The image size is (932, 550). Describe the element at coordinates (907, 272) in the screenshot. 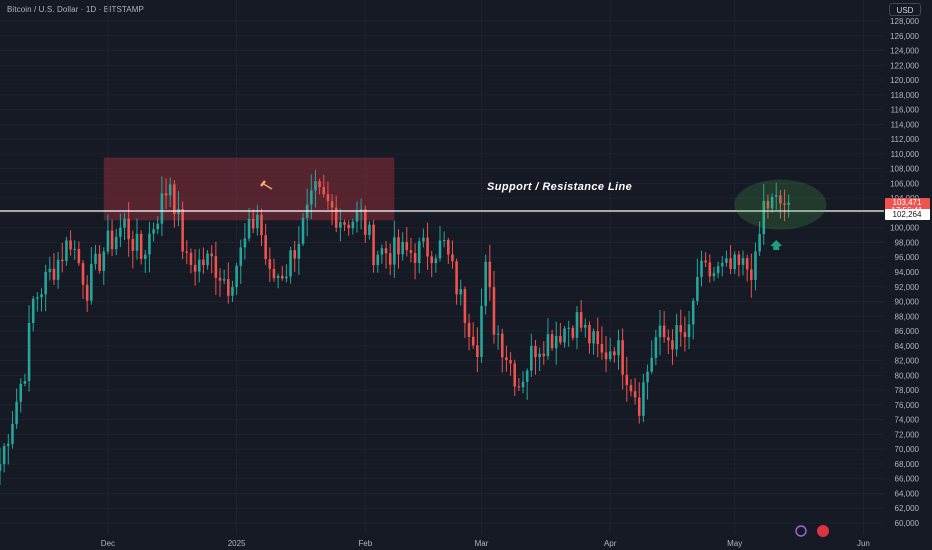

I see `y-tick-label: 94,000` at that location.